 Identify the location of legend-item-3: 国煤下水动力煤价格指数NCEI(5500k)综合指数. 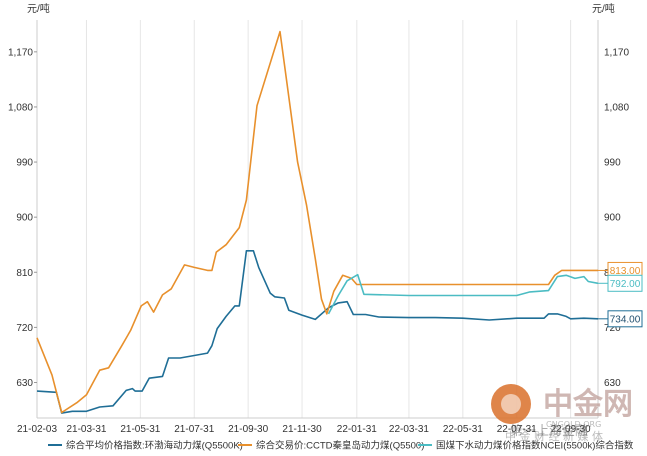
(526, 446).